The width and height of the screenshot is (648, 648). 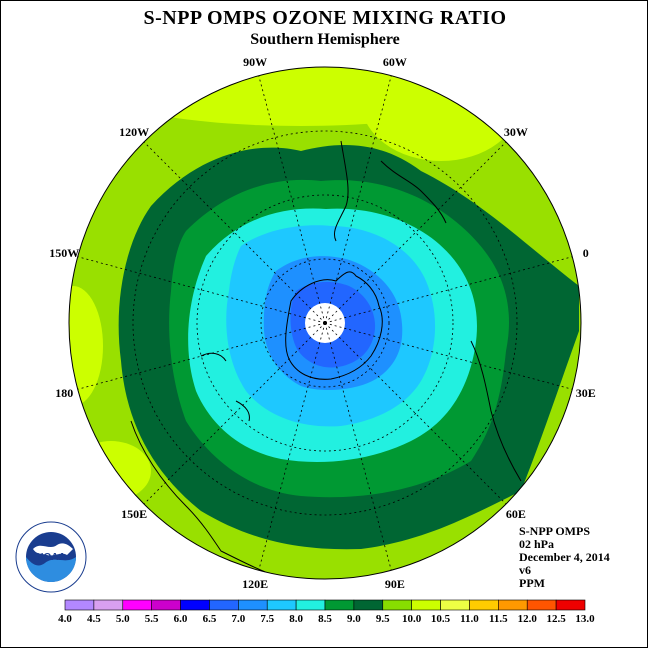 What do you see at coordinates (65, 619) in the screenshot?
I see `colorbar-label: 4.0` at bounding box center [65, 619].